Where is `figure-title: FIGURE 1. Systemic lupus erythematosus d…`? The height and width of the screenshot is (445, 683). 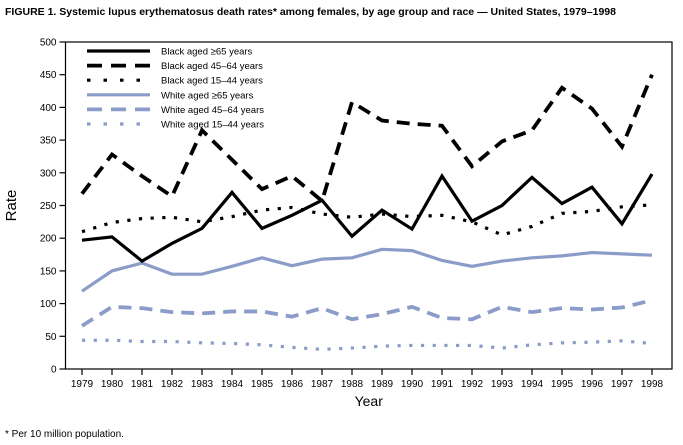 figure-title: FIGURE 1. Systemic lupus erythematosus d… is located at coordinates (310, 12).